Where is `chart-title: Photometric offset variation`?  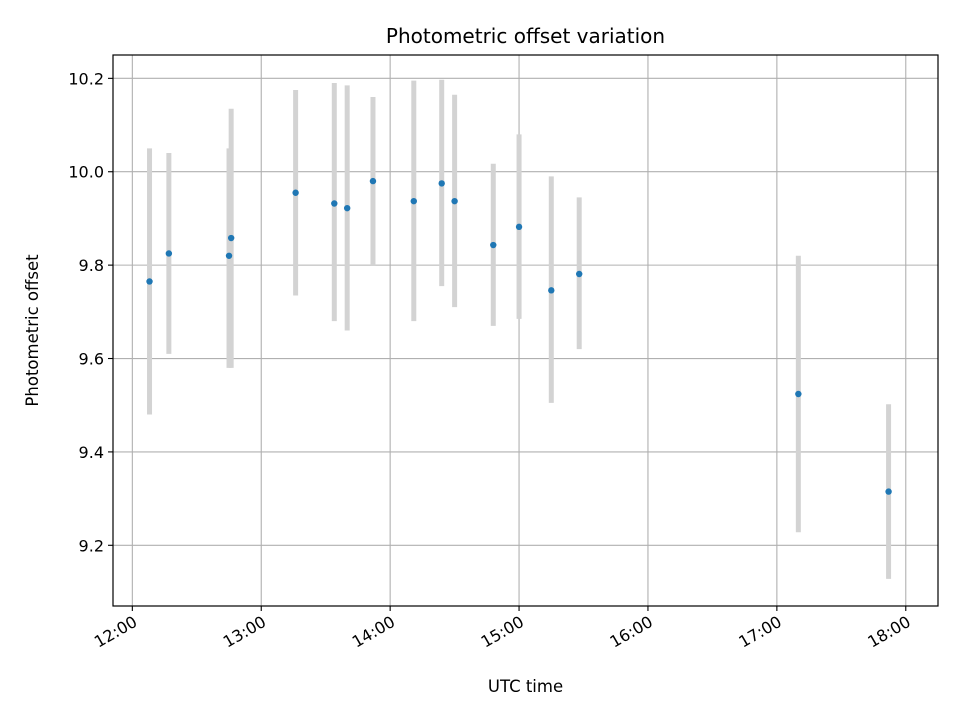
chart-title: Photometric offset variation is located at coordinates (525, 36).